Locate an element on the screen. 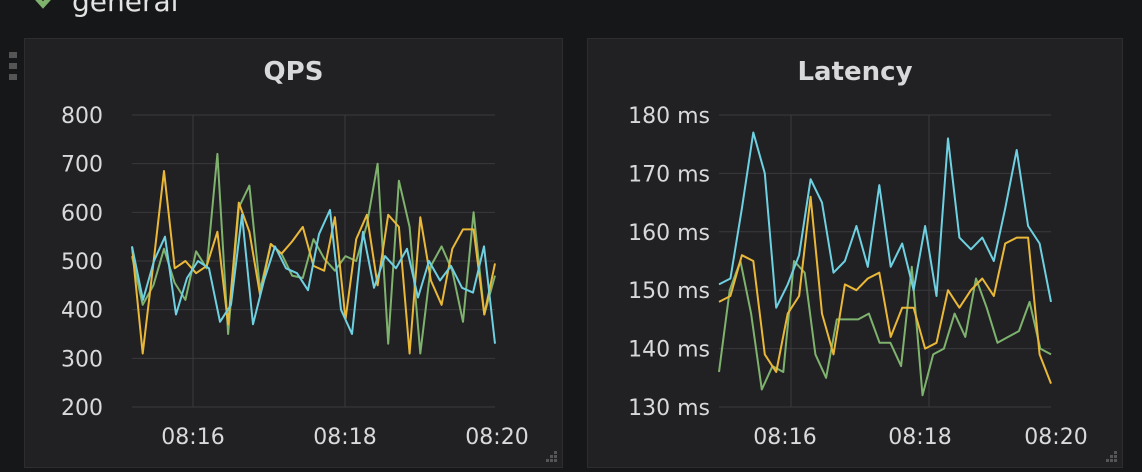  y-tick-label: 200 is located at coordinates (82, 408).